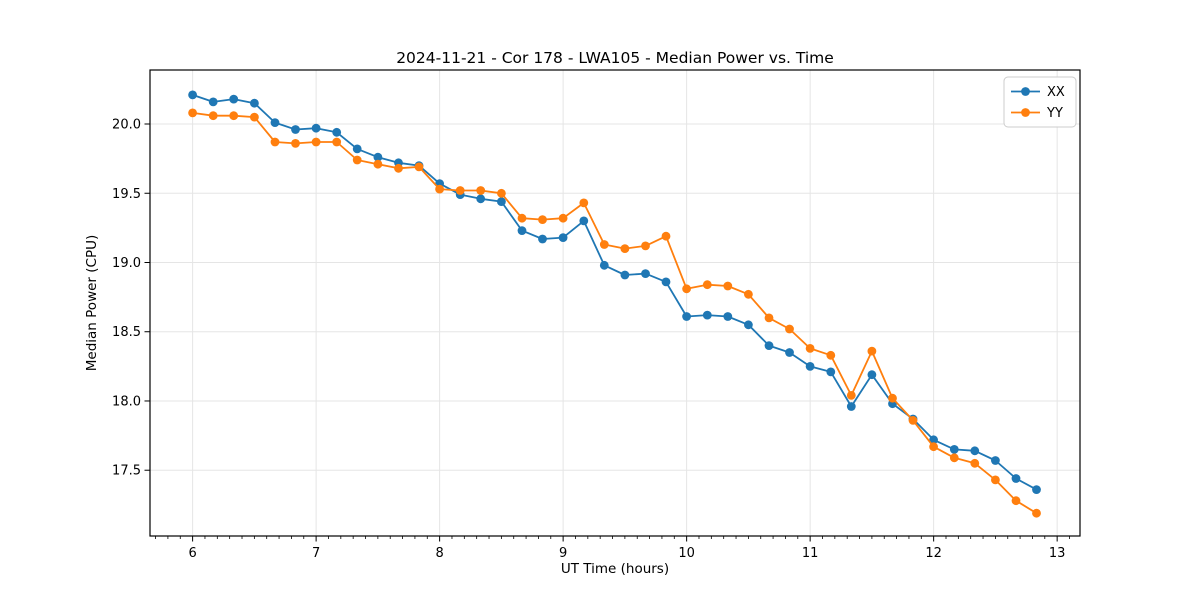 The image size is (1200, 600). Describe the element at coordinates (316, 553) in the screenshot. I see `x-tick-label: 7` at that location.